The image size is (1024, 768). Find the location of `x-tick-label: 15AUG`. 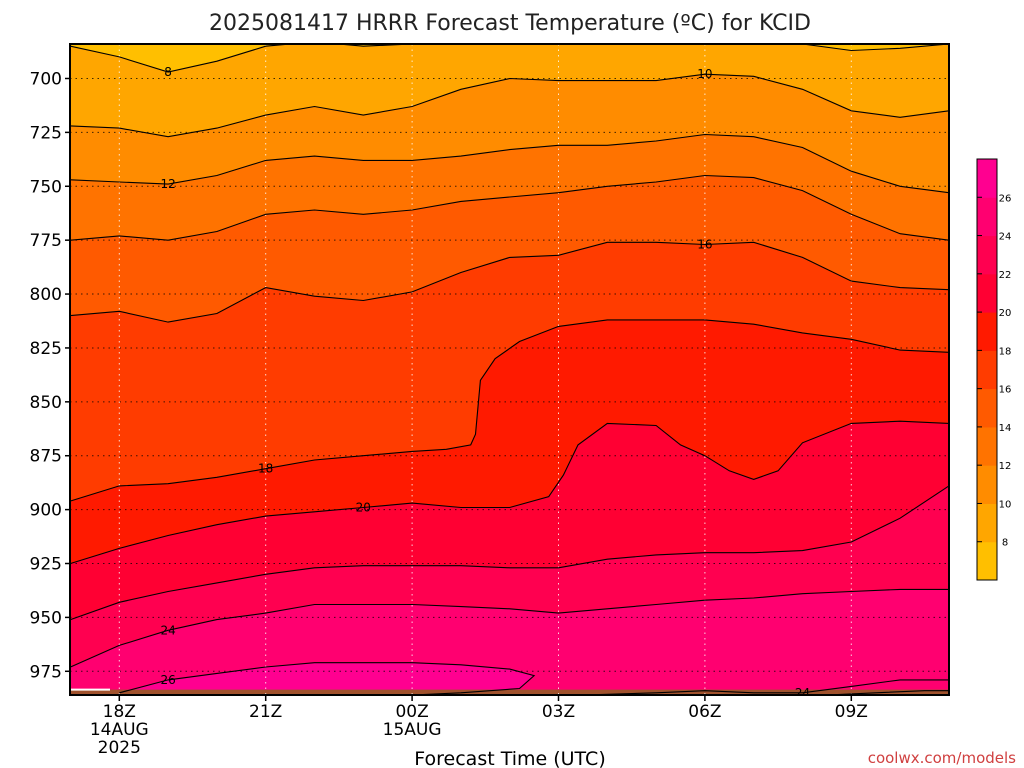

x-tick-label: 15AUG is located at coordinates (412, 730).